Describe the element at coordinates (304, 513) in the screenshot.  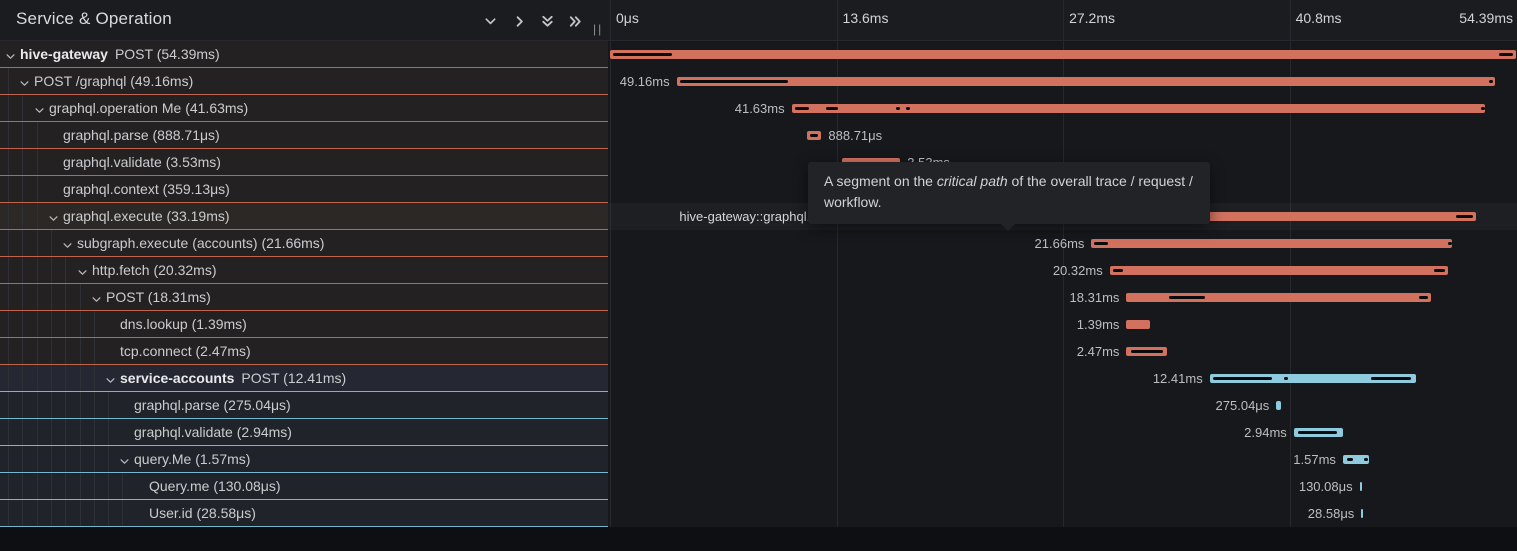
I see `span-name-cell: User.id (28.58μs)` at that location.